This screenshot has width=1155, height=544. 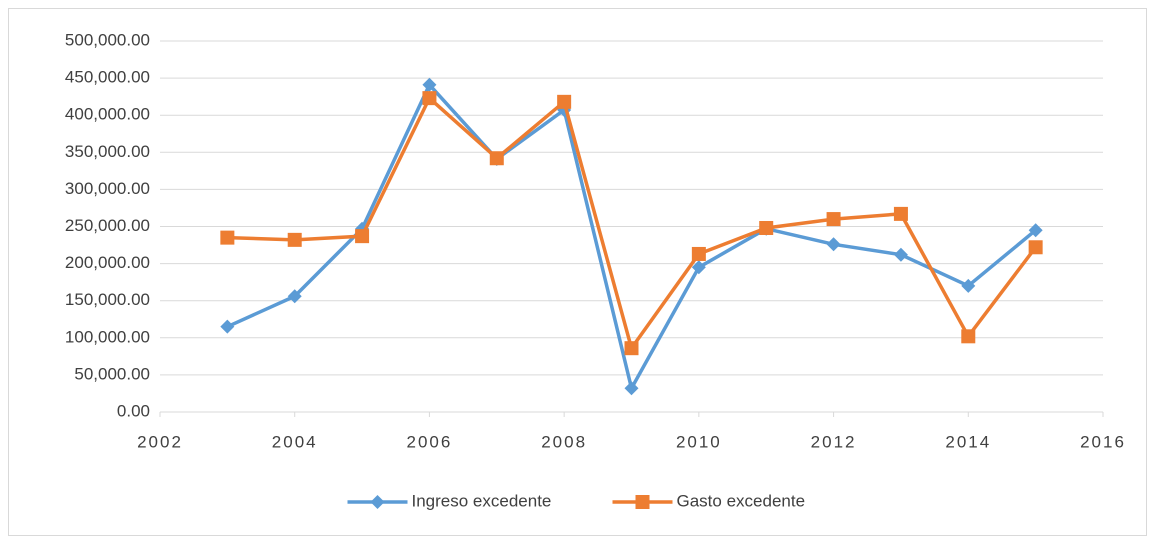 I want to click on x-tick-label: 2002, so click(x=160, y=441).